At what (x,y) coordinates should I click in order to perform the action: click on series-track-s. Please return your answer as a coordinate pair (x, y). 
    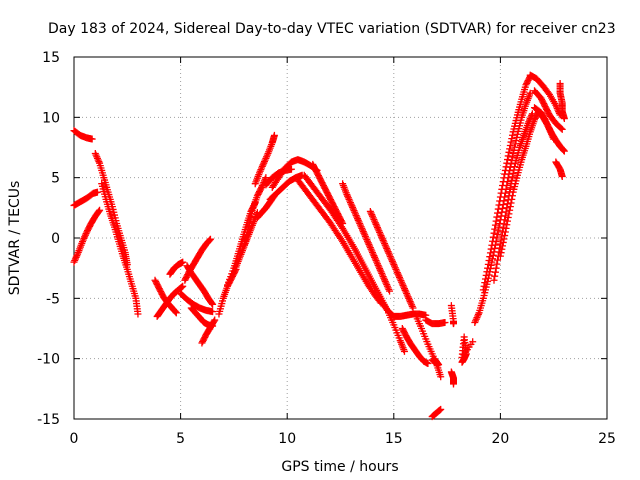
    Looking at the image, I should click on (264, 159).